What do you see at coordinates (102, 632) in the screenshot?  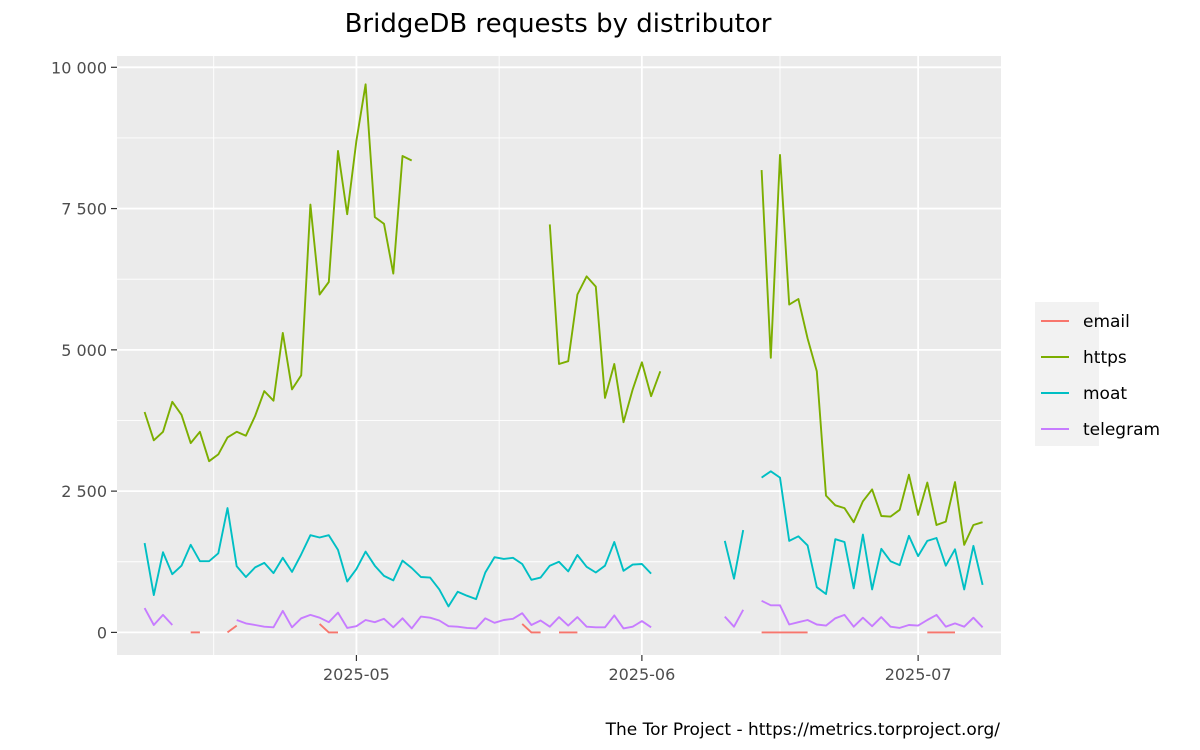 I see `y-tick-label: 0` at bounding box center [102, 632].